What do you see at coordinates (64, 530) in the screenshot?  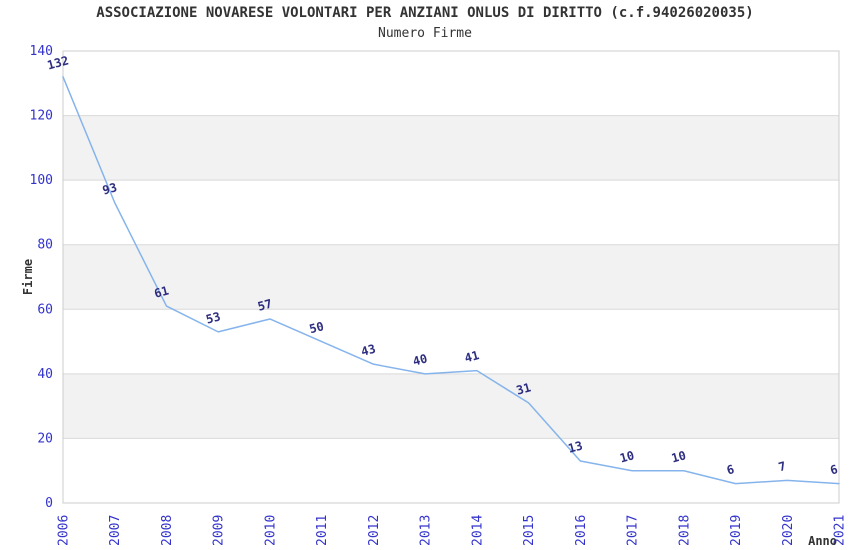 I see `x-tick-label: 2006` at bounding box center [64, 530].